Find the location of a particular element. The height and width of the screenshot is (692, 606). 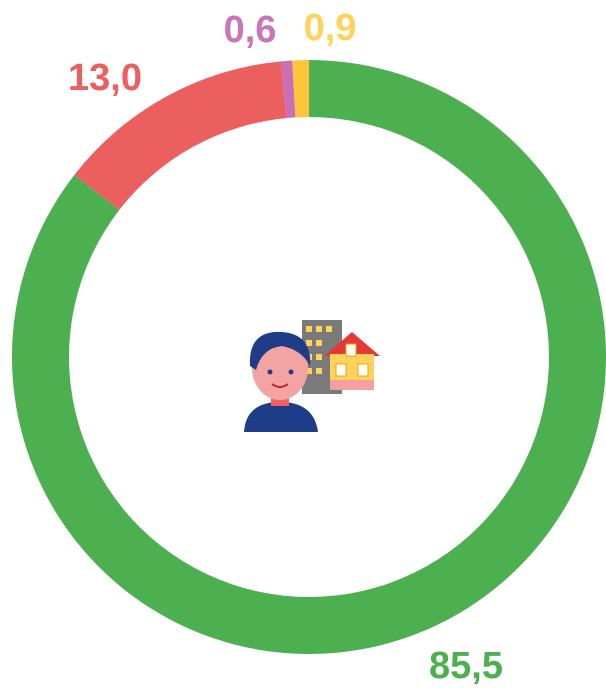

data-label: 13,0 is located at coordinates (105, 78).